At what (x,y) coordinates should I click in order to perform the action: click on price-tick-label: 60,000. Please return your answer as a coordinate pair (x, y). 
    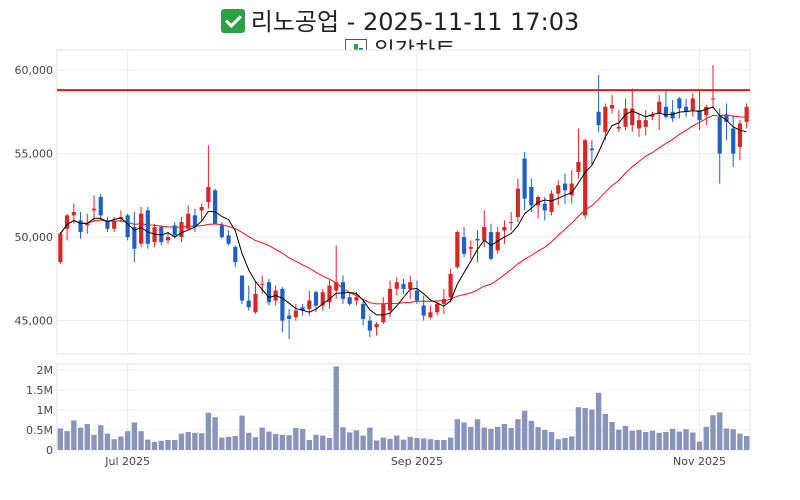
    Looking at the image, I should click on (34, 70).